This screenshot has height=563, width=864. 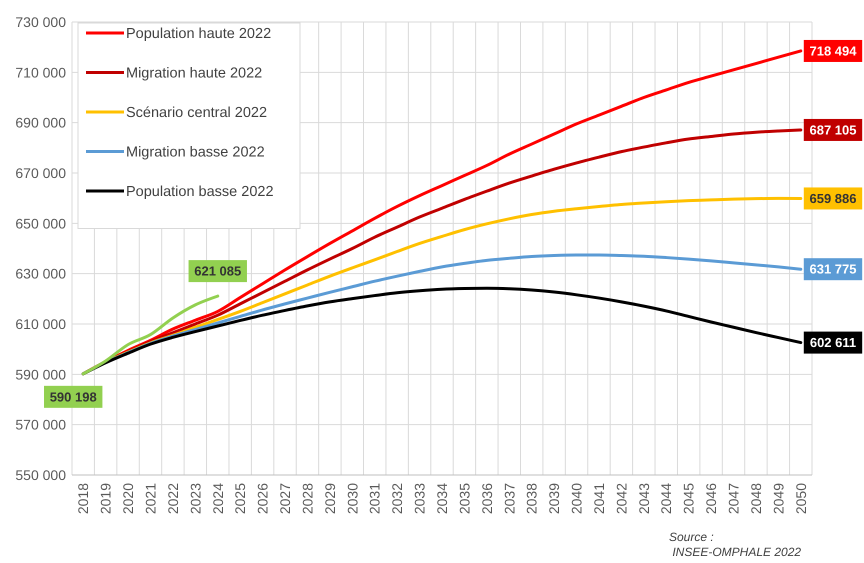 I want to click on y-tick-label: 650 000, so click(x=40, y=223).